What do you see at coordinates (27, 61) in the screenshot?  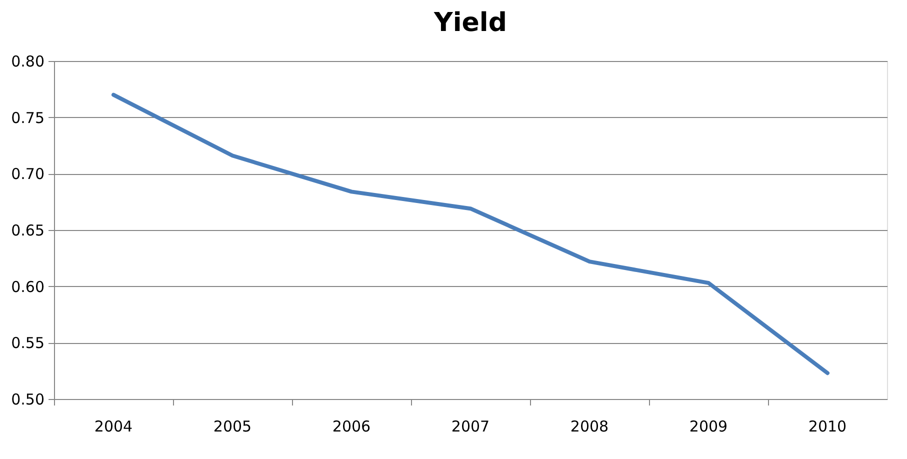 I see `y-tick-label: 0.80` at bounding box center [27, 61].